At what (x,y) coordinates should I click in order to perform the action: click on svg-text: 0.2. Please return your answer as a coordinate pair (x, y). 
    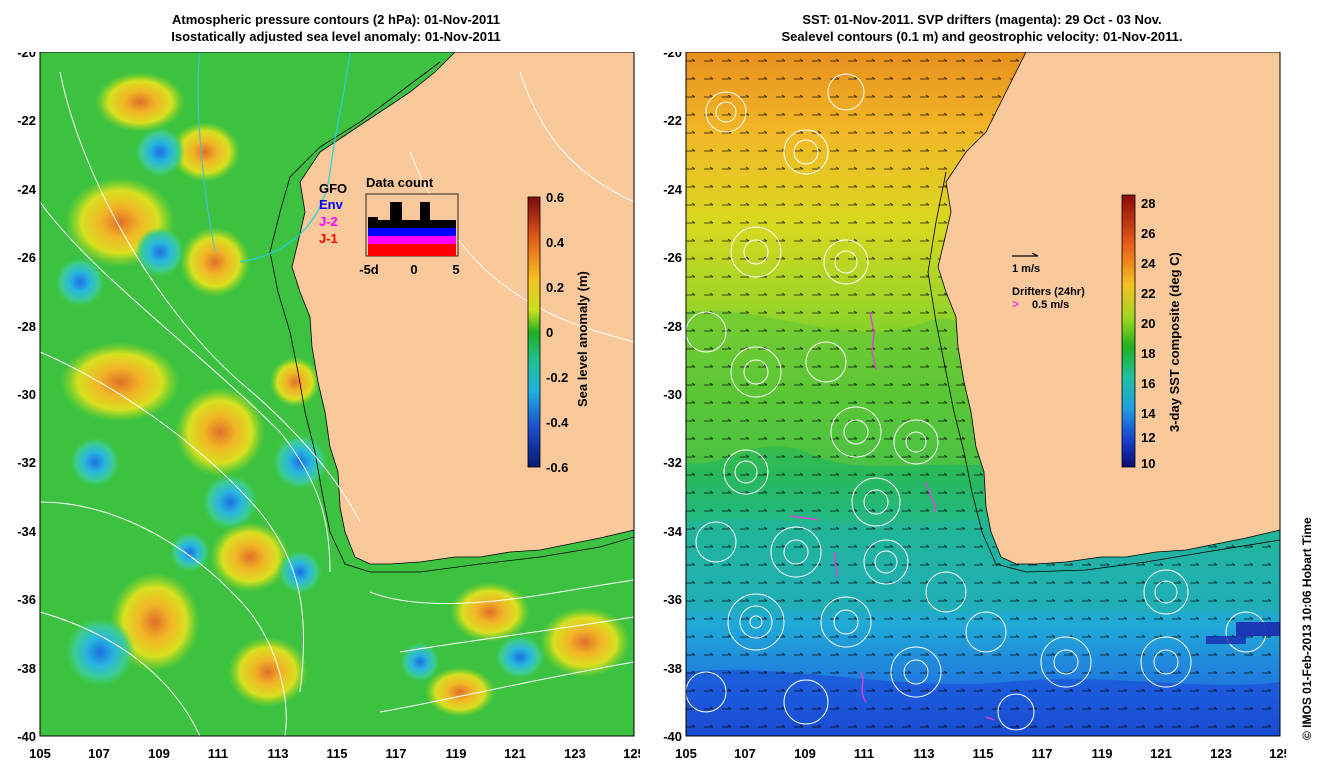
    Looking at the image, I should click on (555, 287).